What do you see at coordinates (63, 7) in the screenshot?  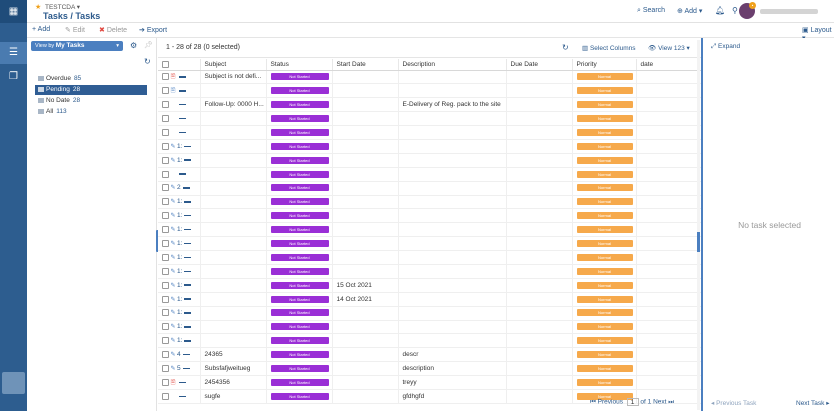 I see `app-name: TESTCDA ▾` at bounding box center [63, 7].